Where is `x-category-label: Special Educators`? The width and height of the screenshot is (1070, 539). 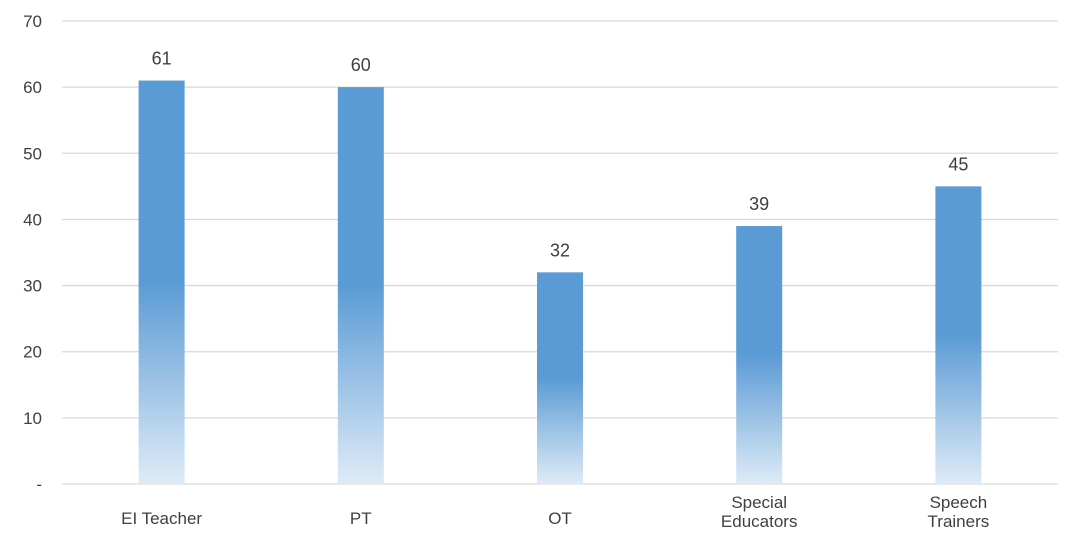 x-category-label: Special Educators is located at coordinates (759, 512).